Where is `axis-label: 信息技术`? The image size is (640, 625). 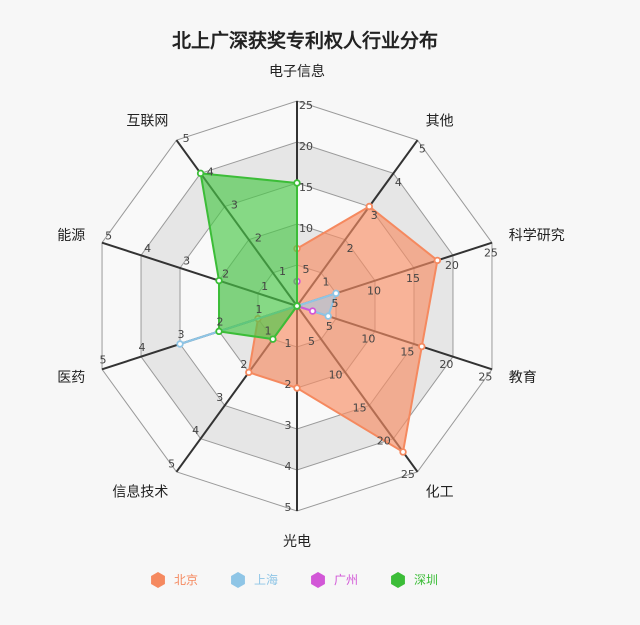 axis-label: 信息技术 is located at coordinates (140, 491).